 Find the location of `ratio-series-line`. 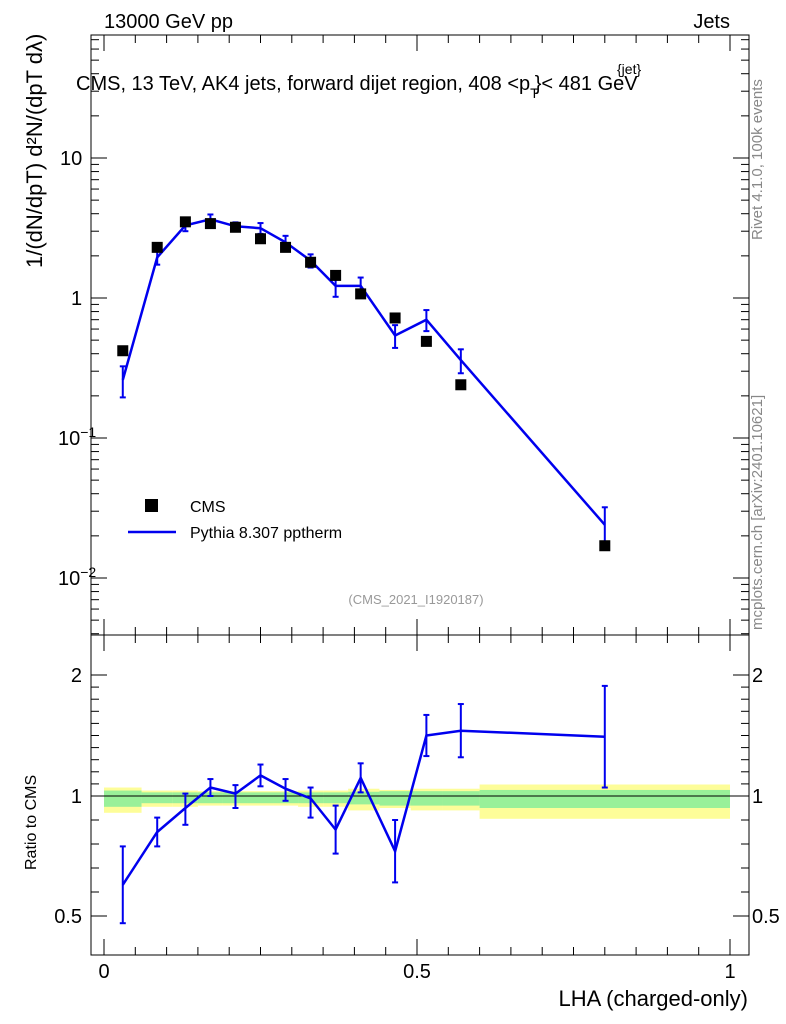

ratio-series-line is located at coordinates (363, 807).